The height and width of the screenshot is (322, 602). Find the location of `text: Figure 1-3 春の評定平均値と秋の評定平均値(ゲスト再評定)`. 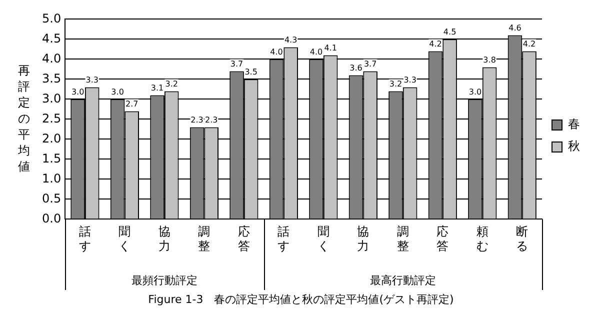

text: Figure 1-3 春の評定平均値と秋の評定平均値(ゲスト再評定) is located at coordinates (301, 299).